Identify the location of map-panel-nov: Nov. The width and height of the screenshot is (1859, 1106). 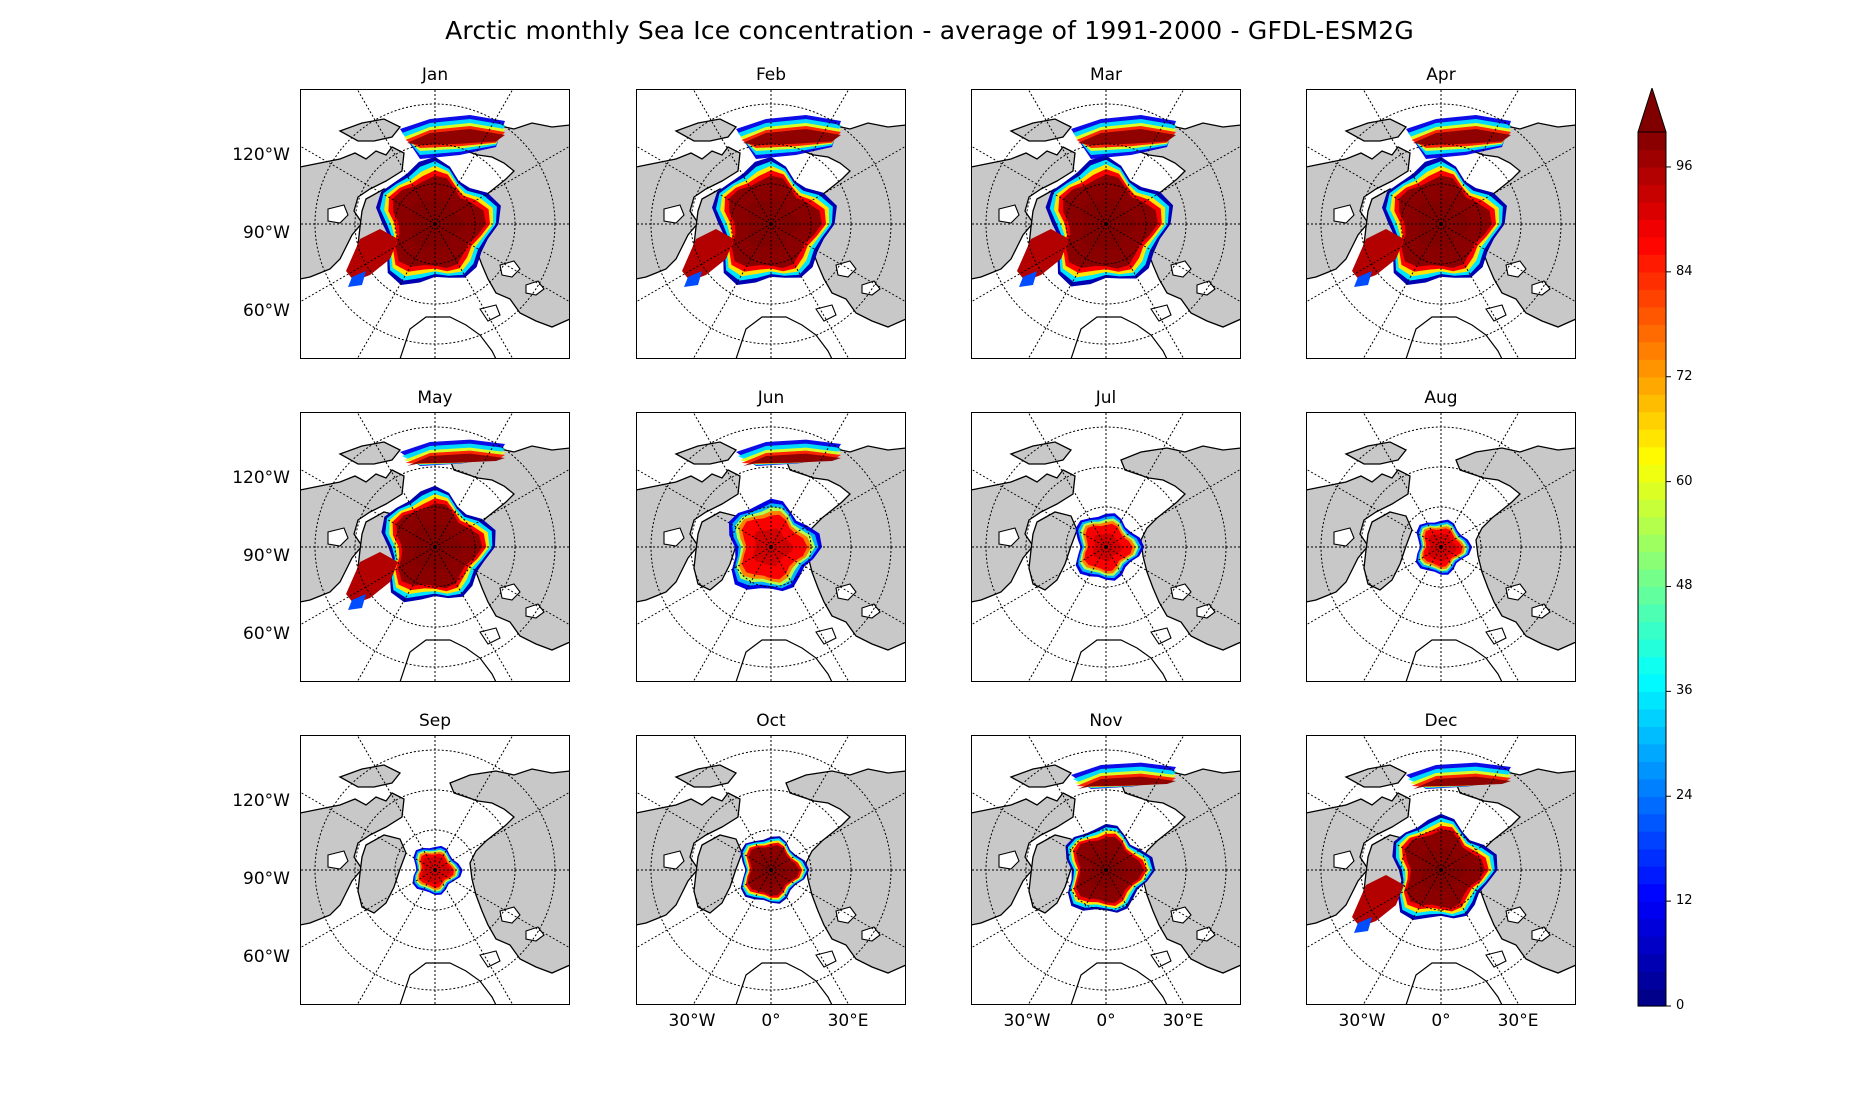
(1106, 858).